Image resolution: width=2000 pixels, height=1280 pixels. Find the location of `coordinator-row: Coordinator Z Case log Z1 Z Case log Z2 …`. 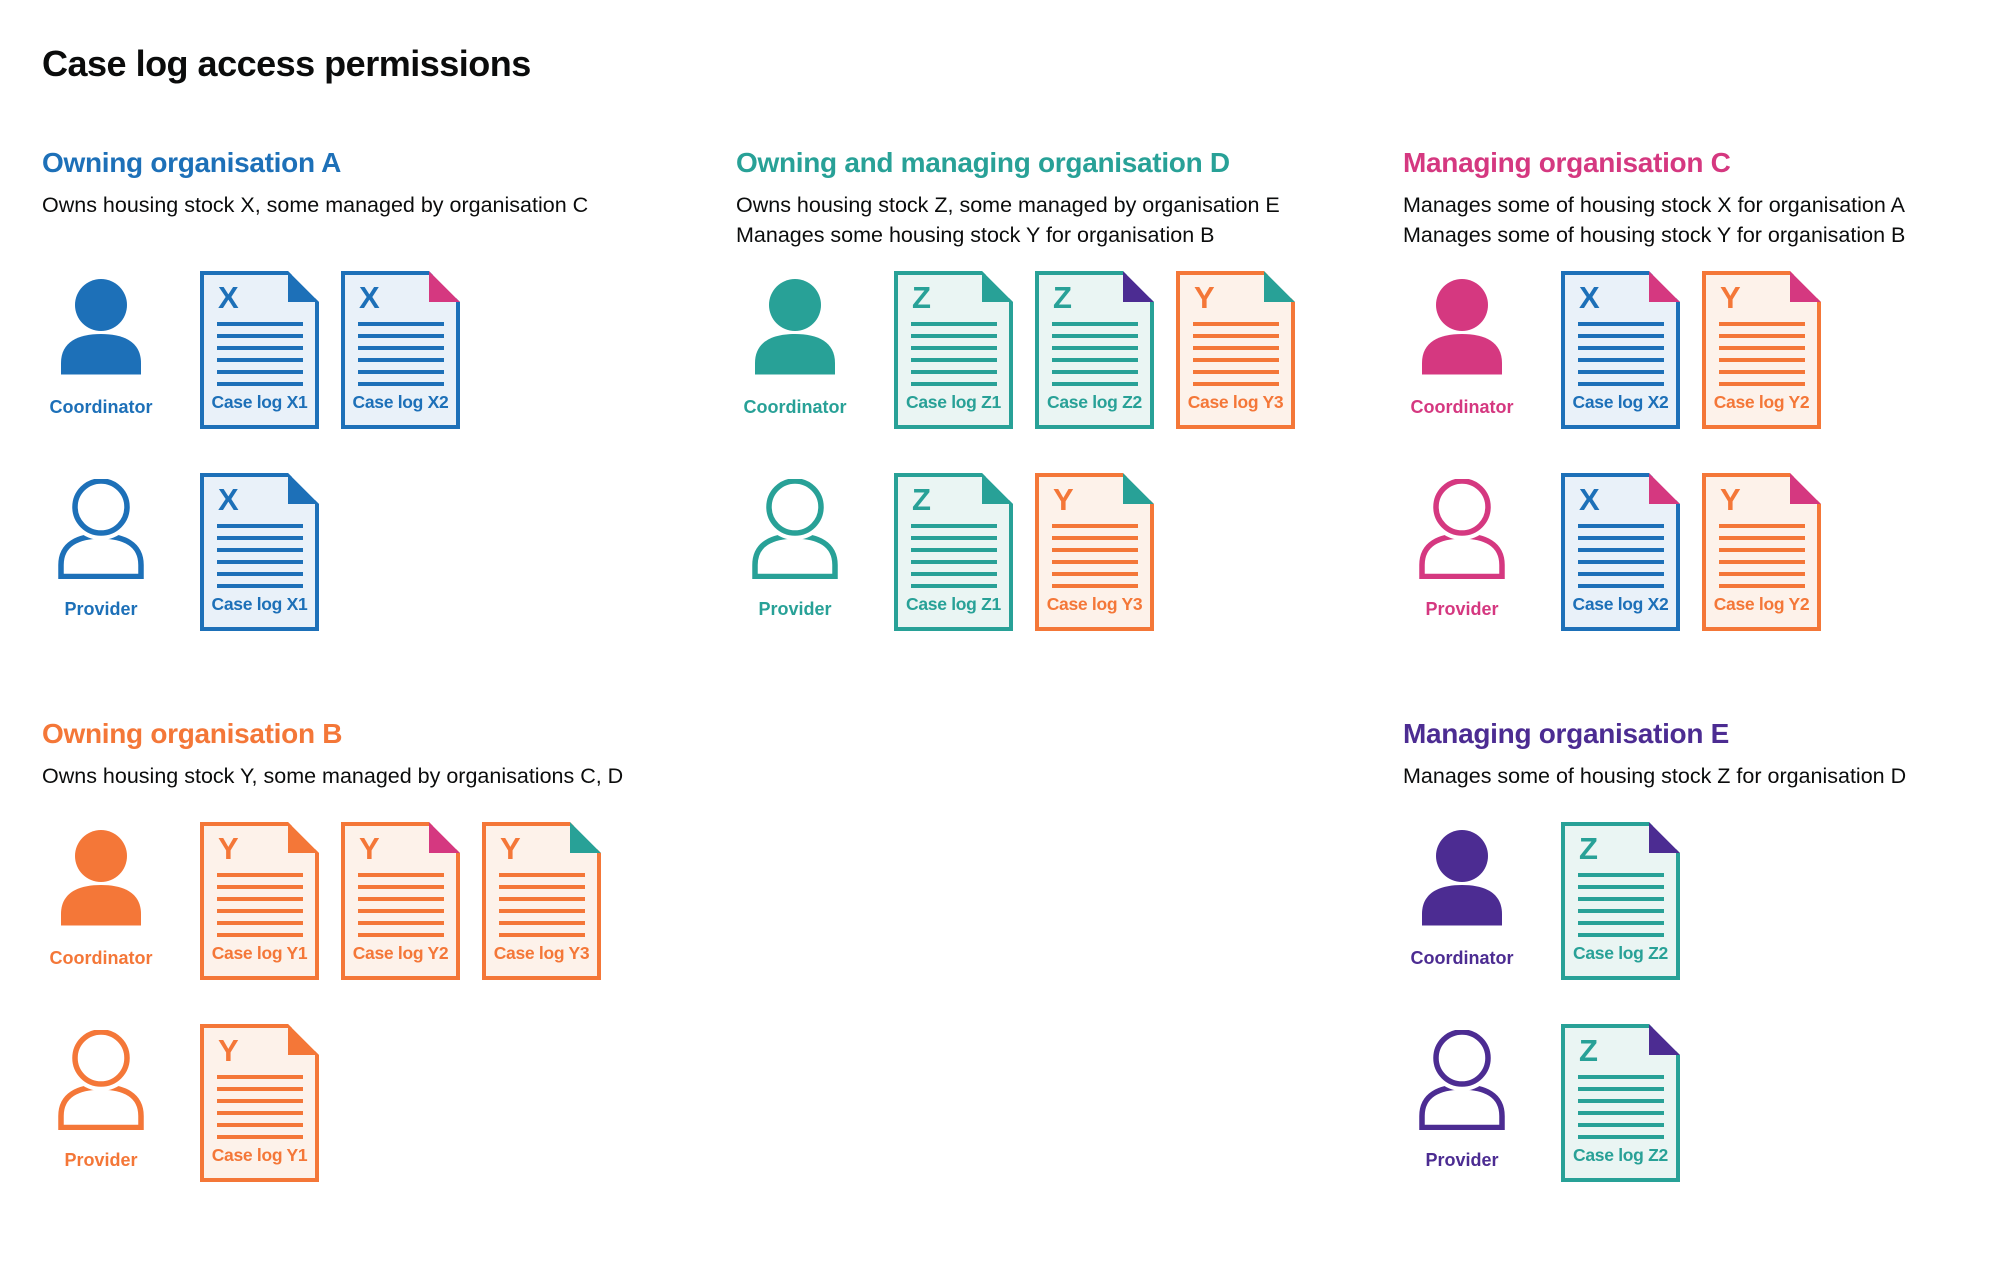

coordinator-row: Coordinator Z Case log Z1 Z Case log Z2 … is located at coordinates (1056, 350).